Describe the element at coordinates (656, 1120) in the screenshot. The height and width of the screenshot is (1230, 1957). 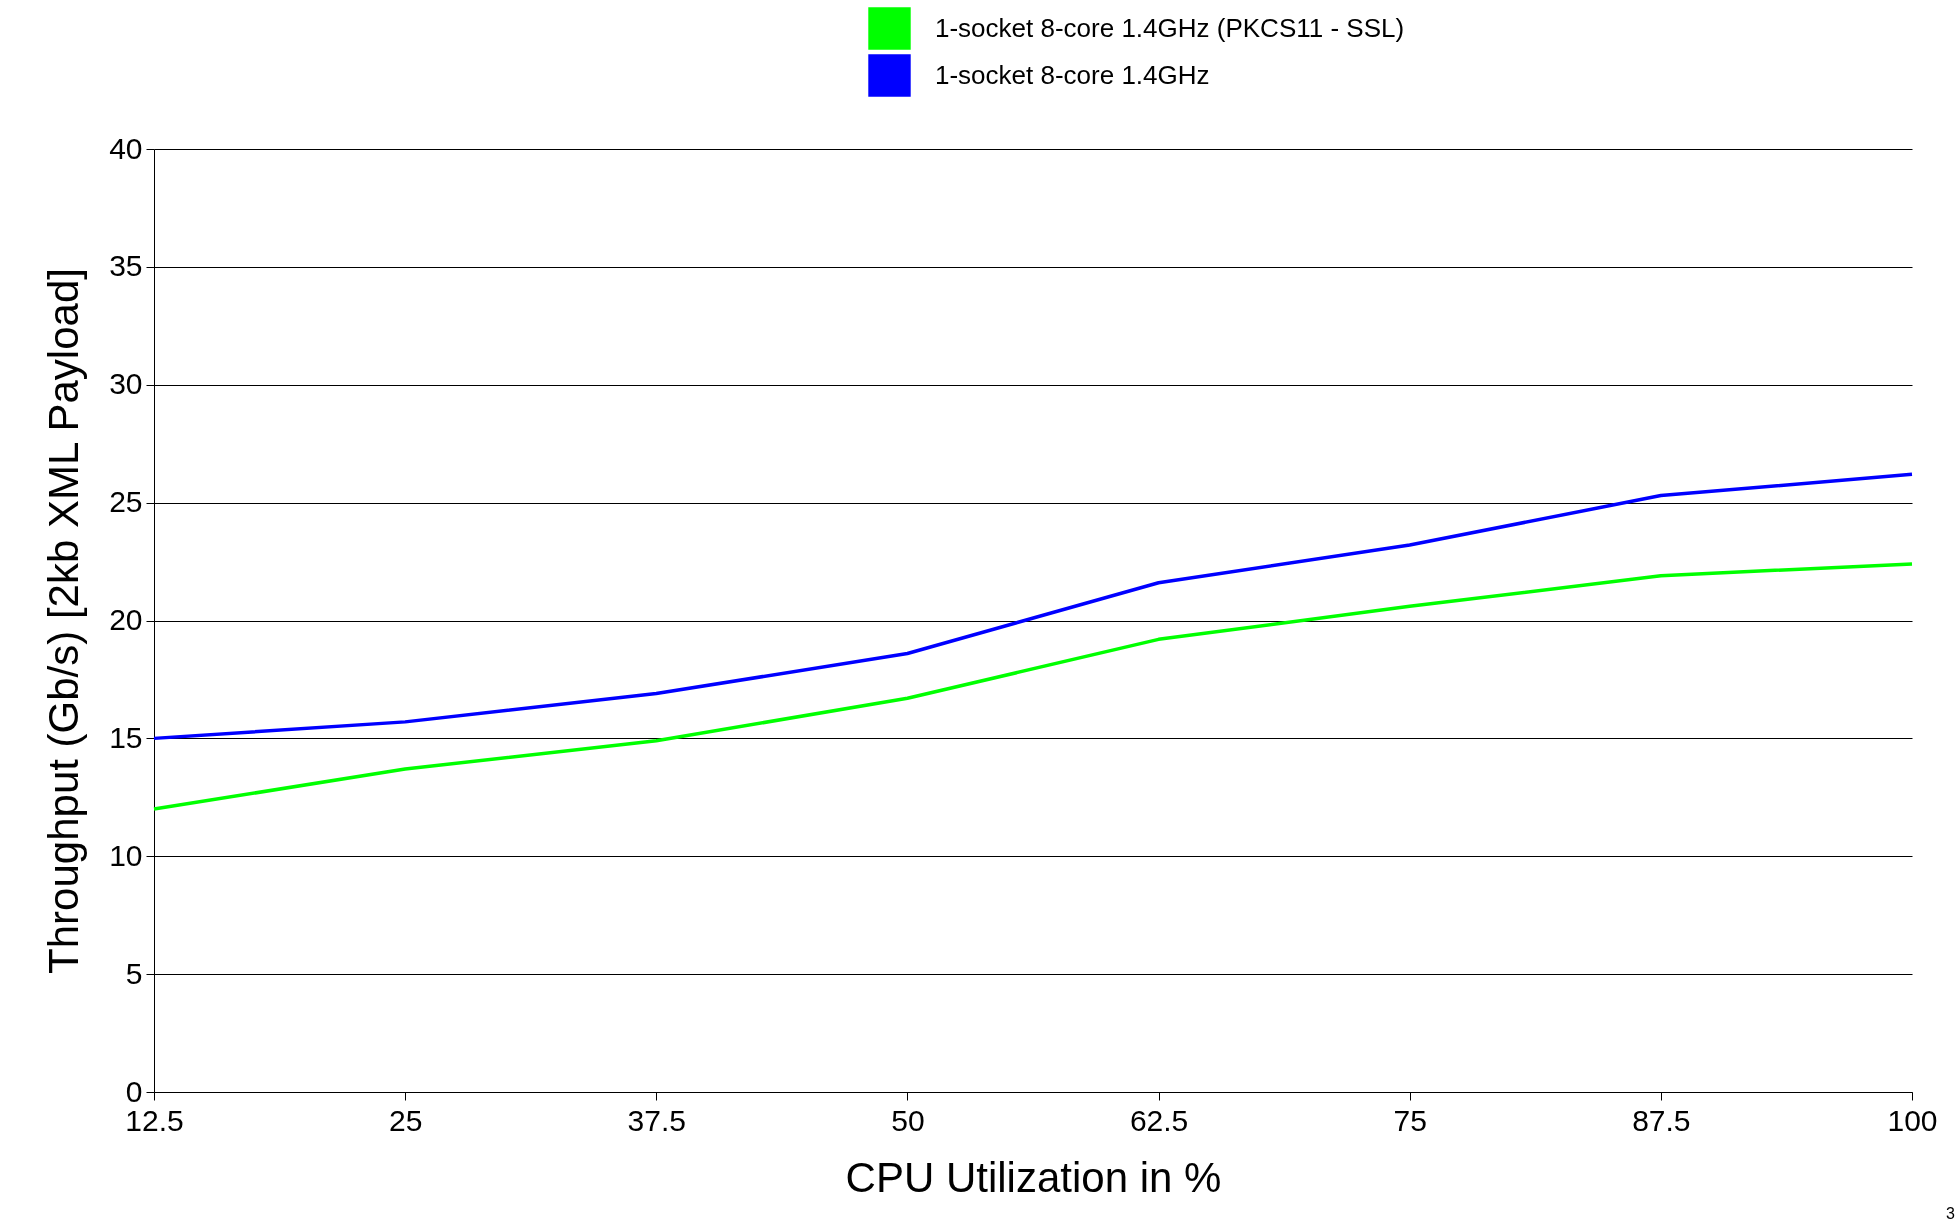
I see `x-tick-label: 37.5` at that location.